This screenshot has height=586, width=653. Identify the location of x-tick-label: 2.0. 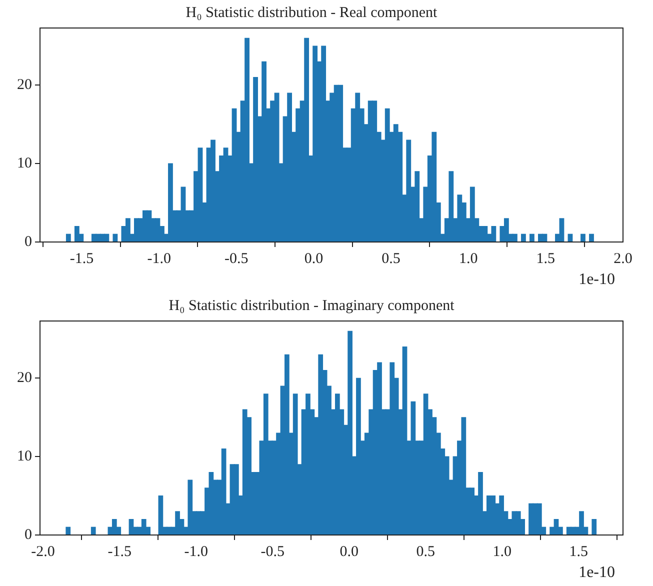
(623, 258).